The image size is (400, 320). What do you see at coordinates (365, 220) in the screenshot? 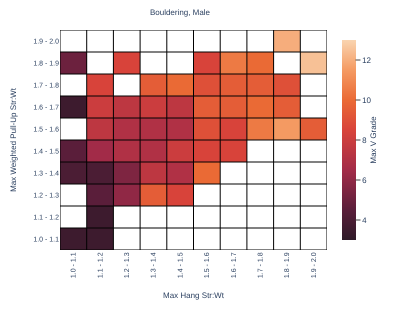
I see `color-bar-label: 4` at bounding box center [365, 220].